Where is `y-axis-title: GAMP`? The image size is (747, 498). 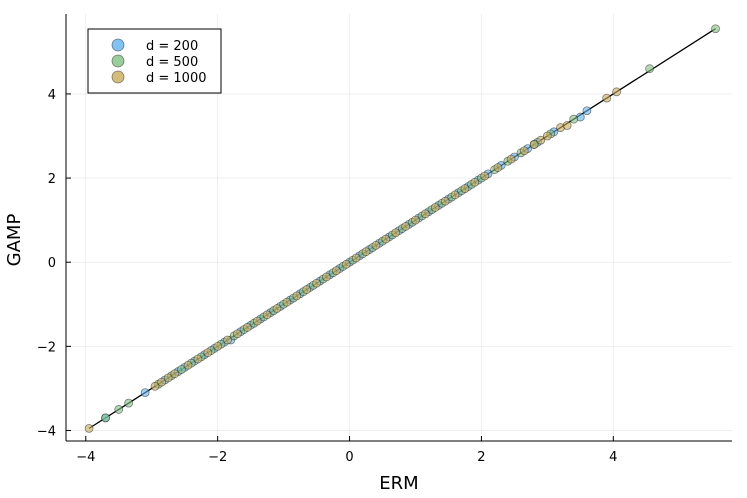 y-axis-title: GAMP is located at coordinates (14, 240).